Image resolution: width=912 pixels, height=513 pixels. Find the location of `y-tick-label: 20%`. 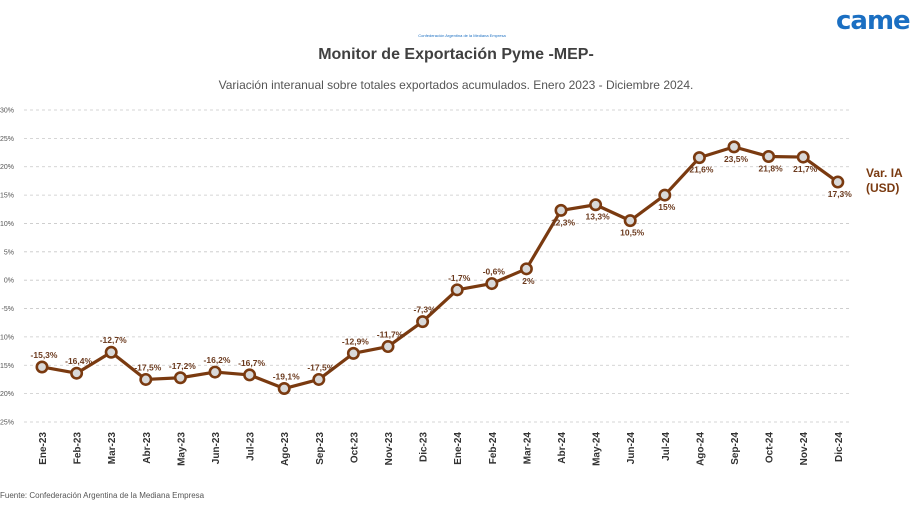

y-tick-label: 20% is located at coordinates (7, 167).